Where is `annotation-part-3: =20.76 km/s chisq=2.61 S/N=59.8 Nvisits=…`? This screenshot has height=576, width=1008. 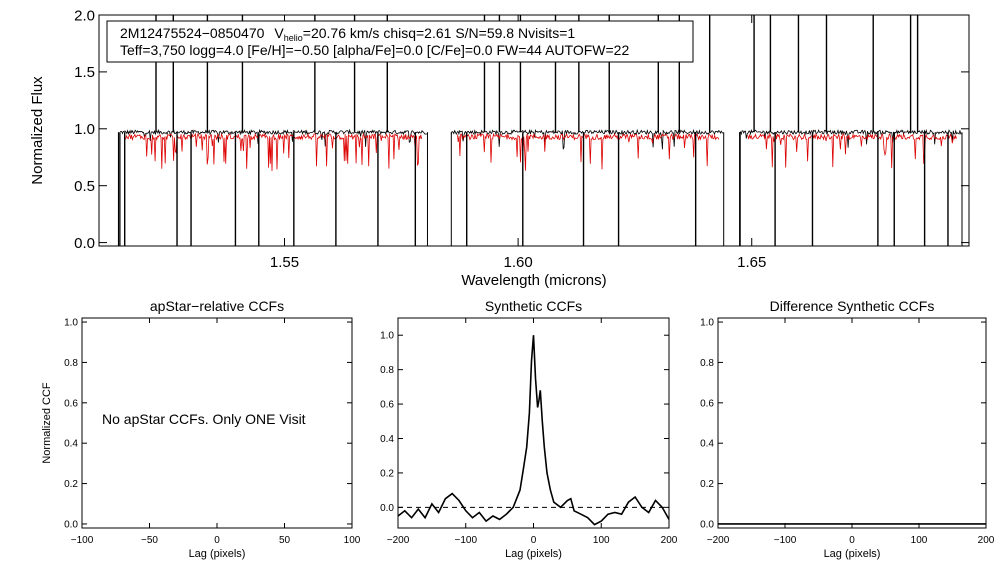
annotation-part-3: =20.76 km/s chisq=2.61 S/N=59.8 Nvisits=… is located at coordinates (439, 33).